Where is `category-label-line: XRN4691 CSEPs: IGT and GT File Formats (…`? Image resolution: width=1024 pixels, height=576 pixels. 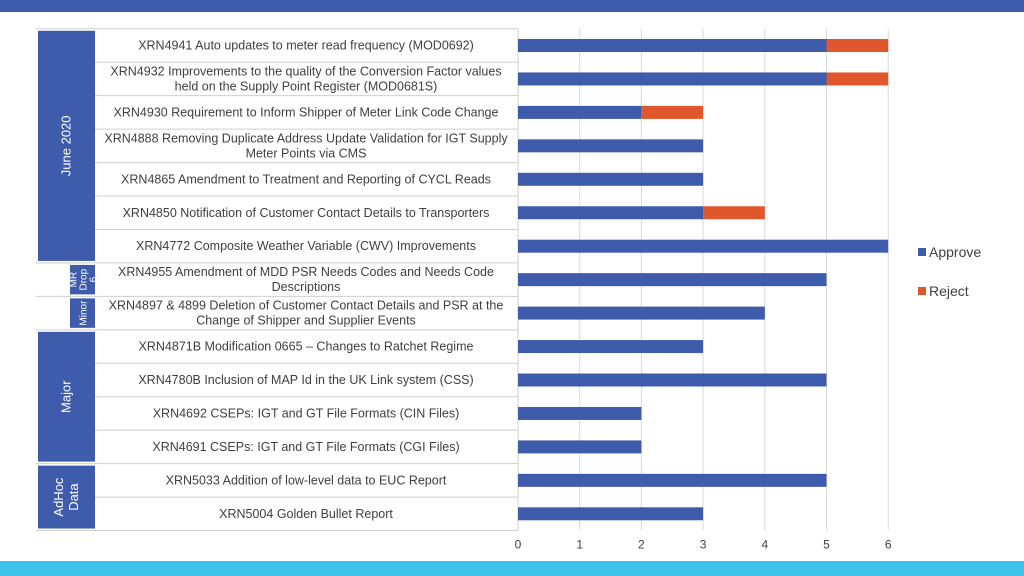
category-label-line: XRN4691 CSEPs: IGT and GT File Formats (… is located at coordinates (305, 447).